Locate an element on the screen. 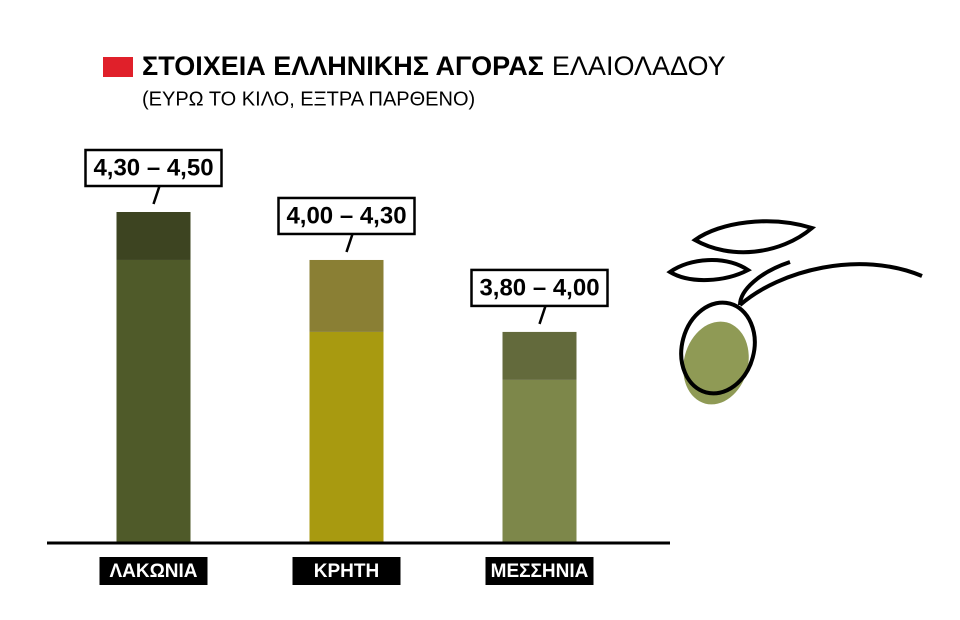 The height and width of the screenshot is (620, 960). x-tick-label: ΜΕΣΣΗΝΙΑ is located at coordinates (540, 571).